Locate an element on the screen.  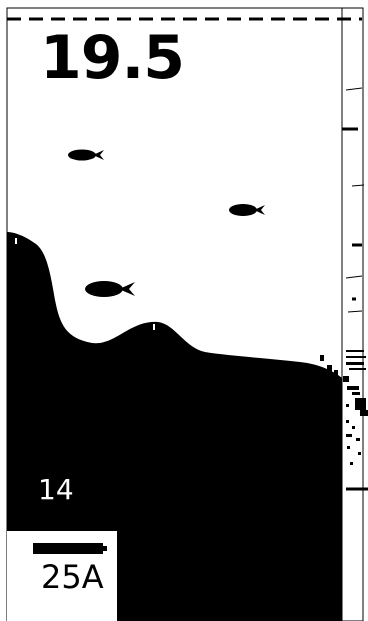
range-marker-label: 14 is located at coordinates (56, 489).